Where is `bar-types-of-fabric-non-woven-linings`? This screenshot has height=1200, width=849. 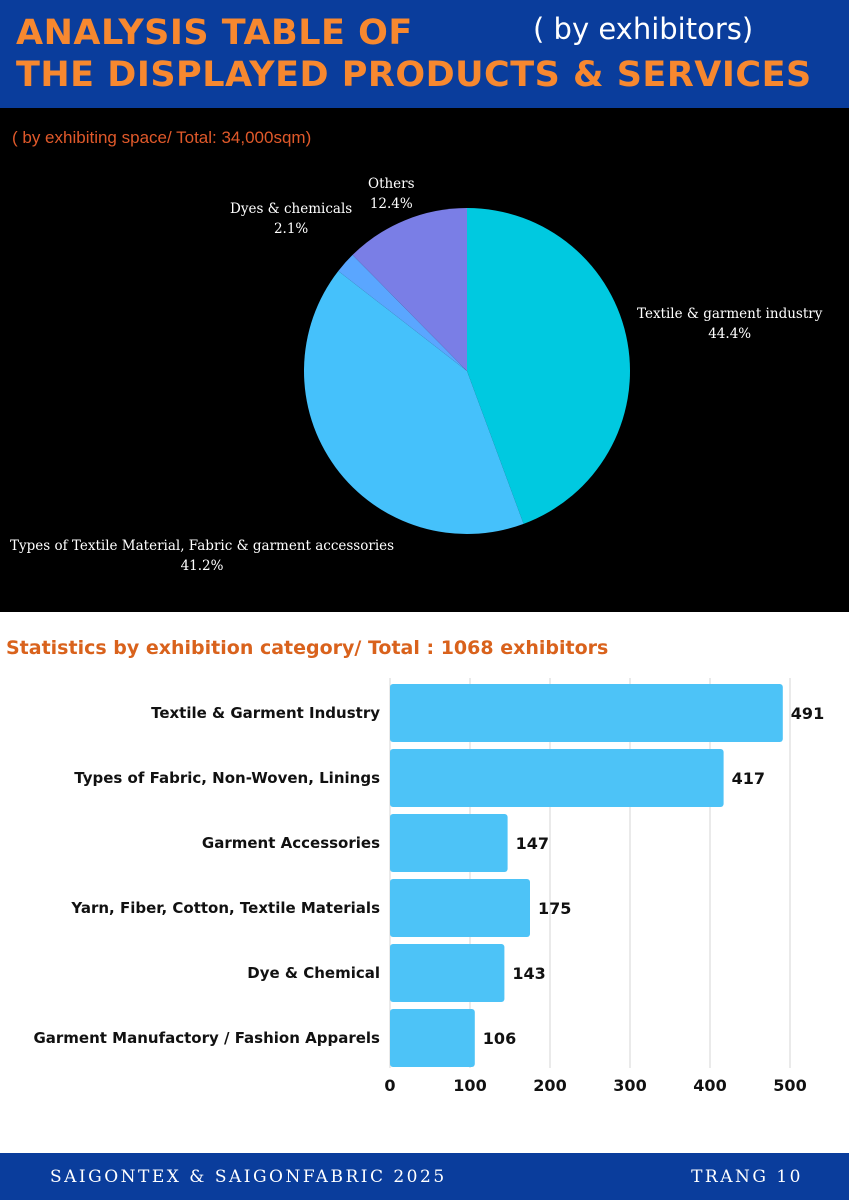
bar-types-of-fabric-non-woven-linings is located at coordinates (557, 778).